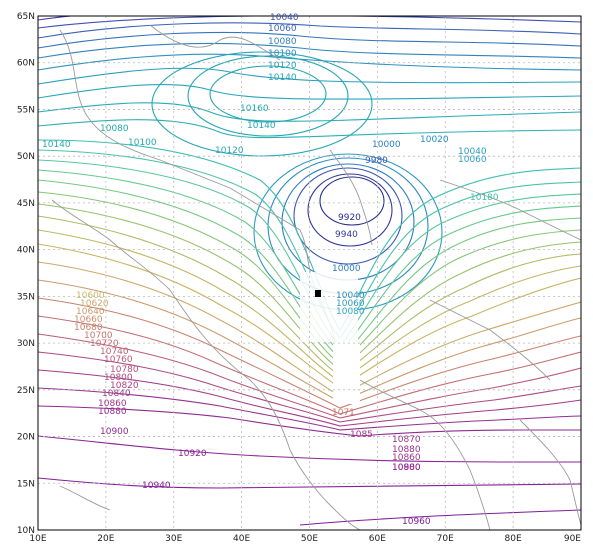 The height and width of the screenshot is (548, 593). I want to click on lon-tick-label: 90E, so click(572, 539).